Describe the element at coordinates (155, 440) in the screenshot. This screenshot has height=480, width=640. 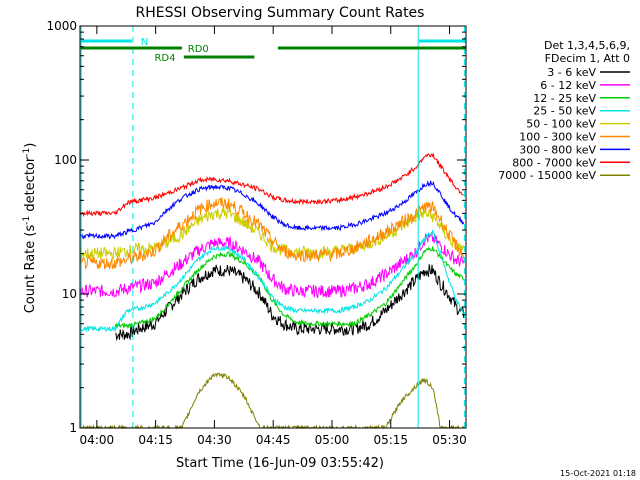
I see `x-tick-label: 04:15` at that location.